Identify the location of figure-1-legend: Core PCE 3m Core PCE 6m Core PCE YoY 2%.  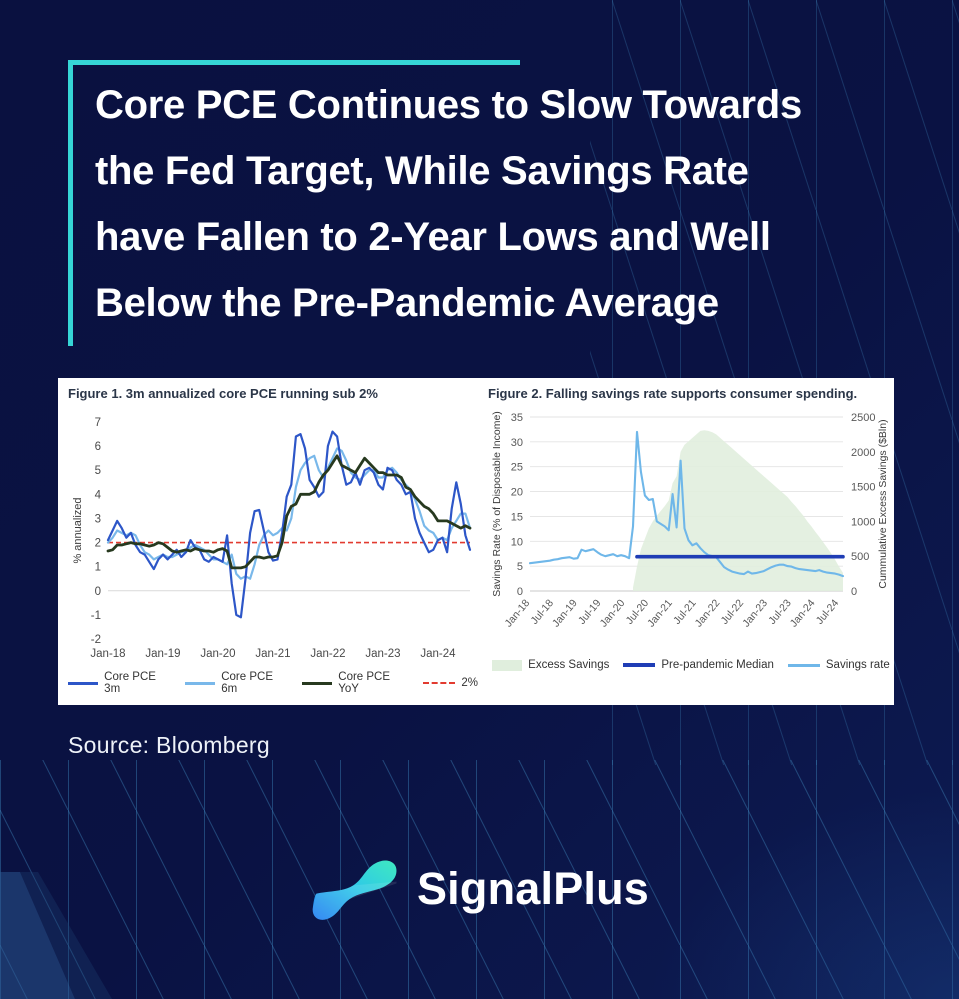
(273, 683).